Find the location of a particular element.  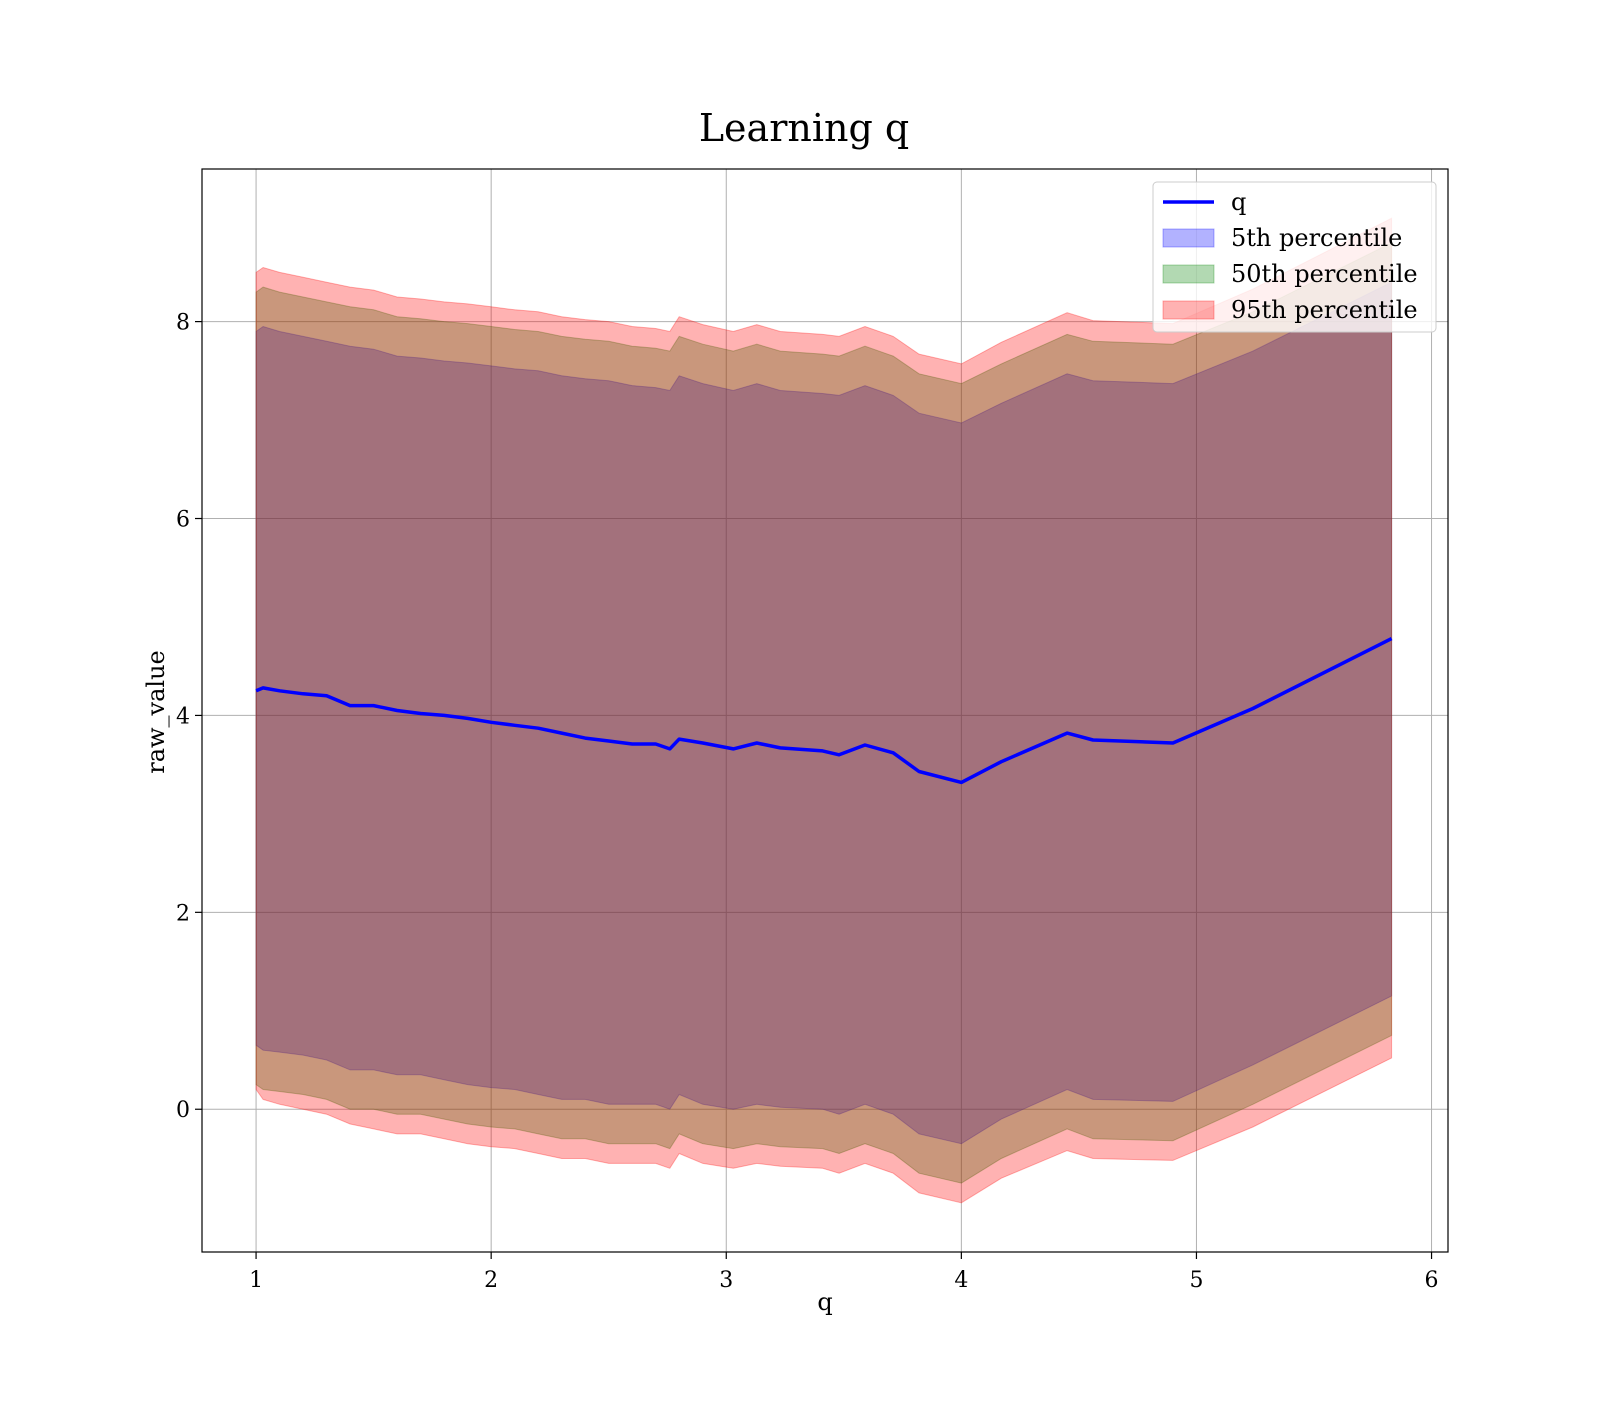

x-tick-label: 1 is located at coordinates (256, 1280).